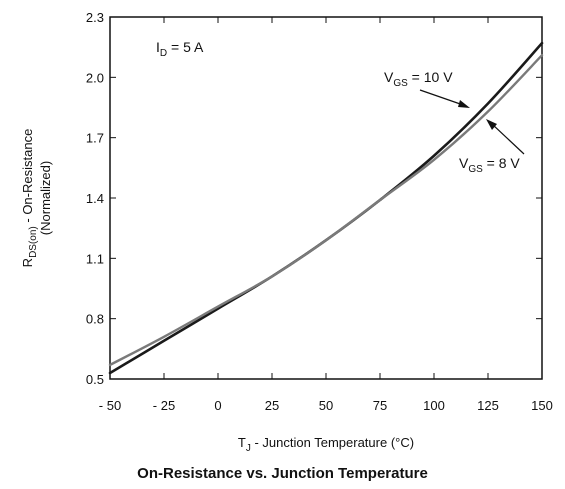  I want to click on x-tick-label: 75, so click(380, 405).